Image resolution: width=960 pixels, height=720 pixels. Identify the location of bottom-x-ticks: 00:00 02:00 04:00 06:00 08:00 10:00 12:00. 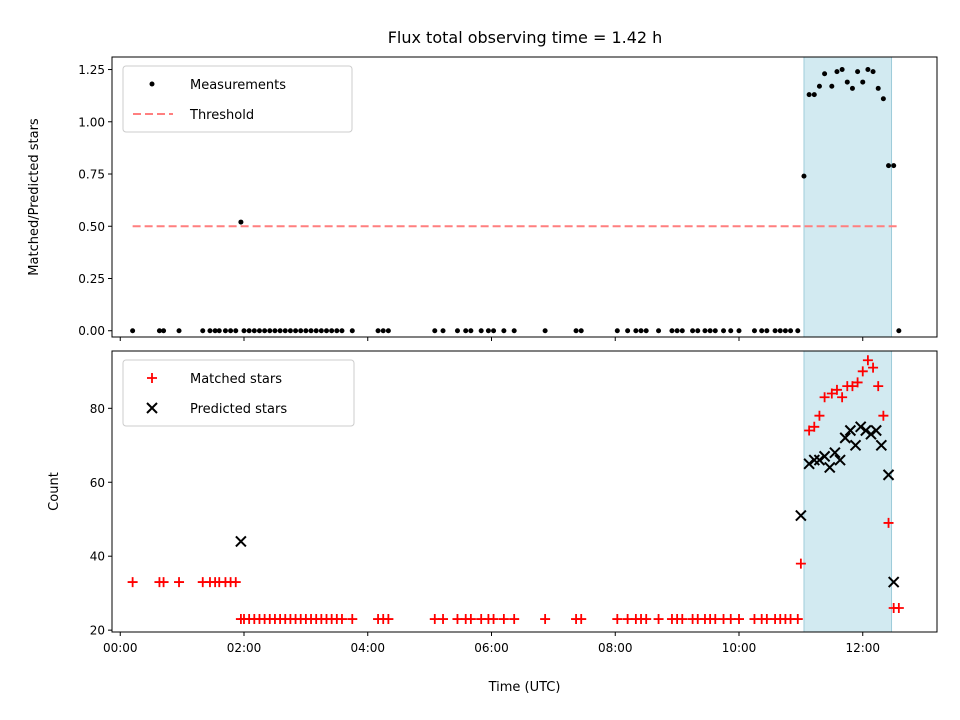
(491, 643).